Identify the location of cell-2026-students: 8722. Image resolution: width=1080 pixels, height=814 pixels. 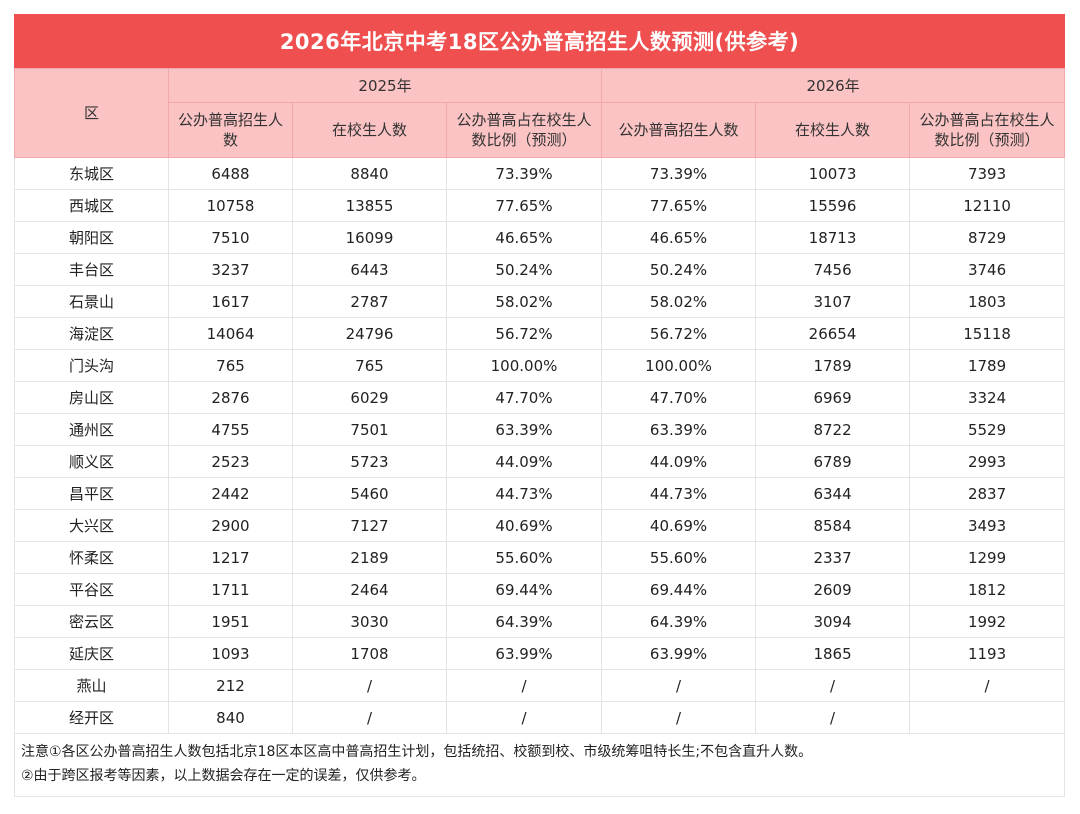
(833, 429).